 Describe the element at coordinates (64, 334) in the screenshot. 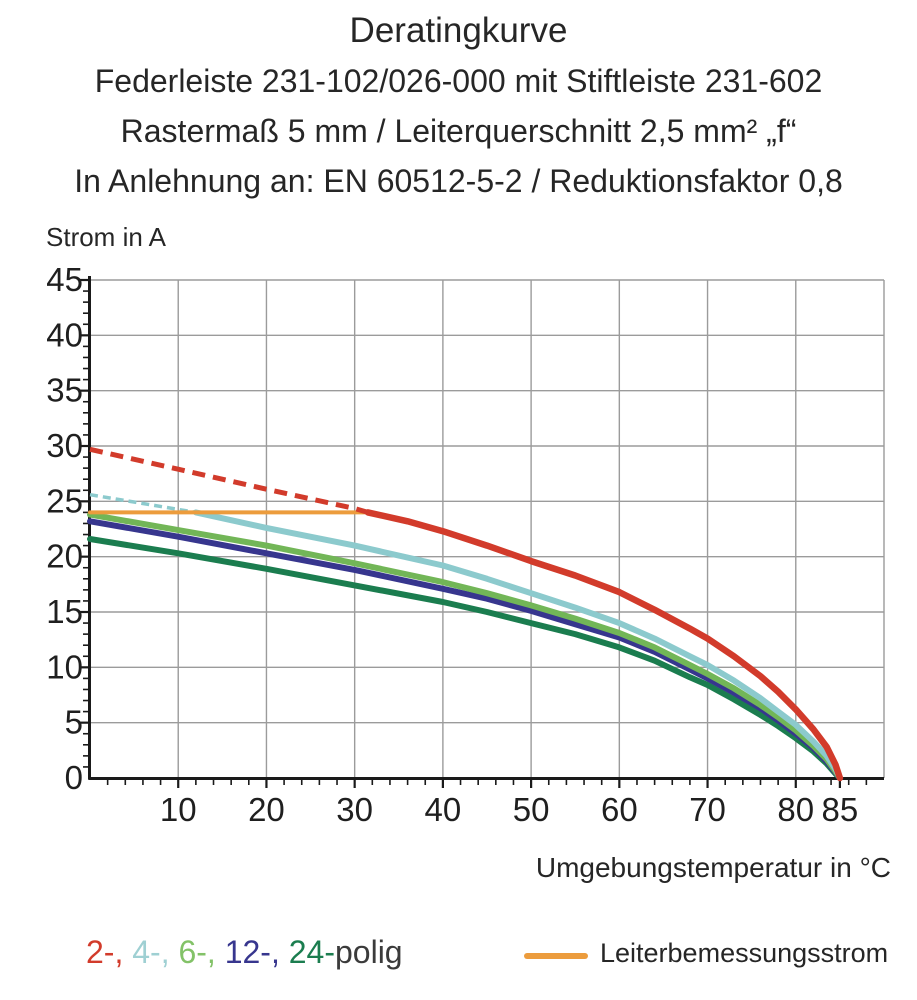

I see `y-tick-label: 40` at that location.